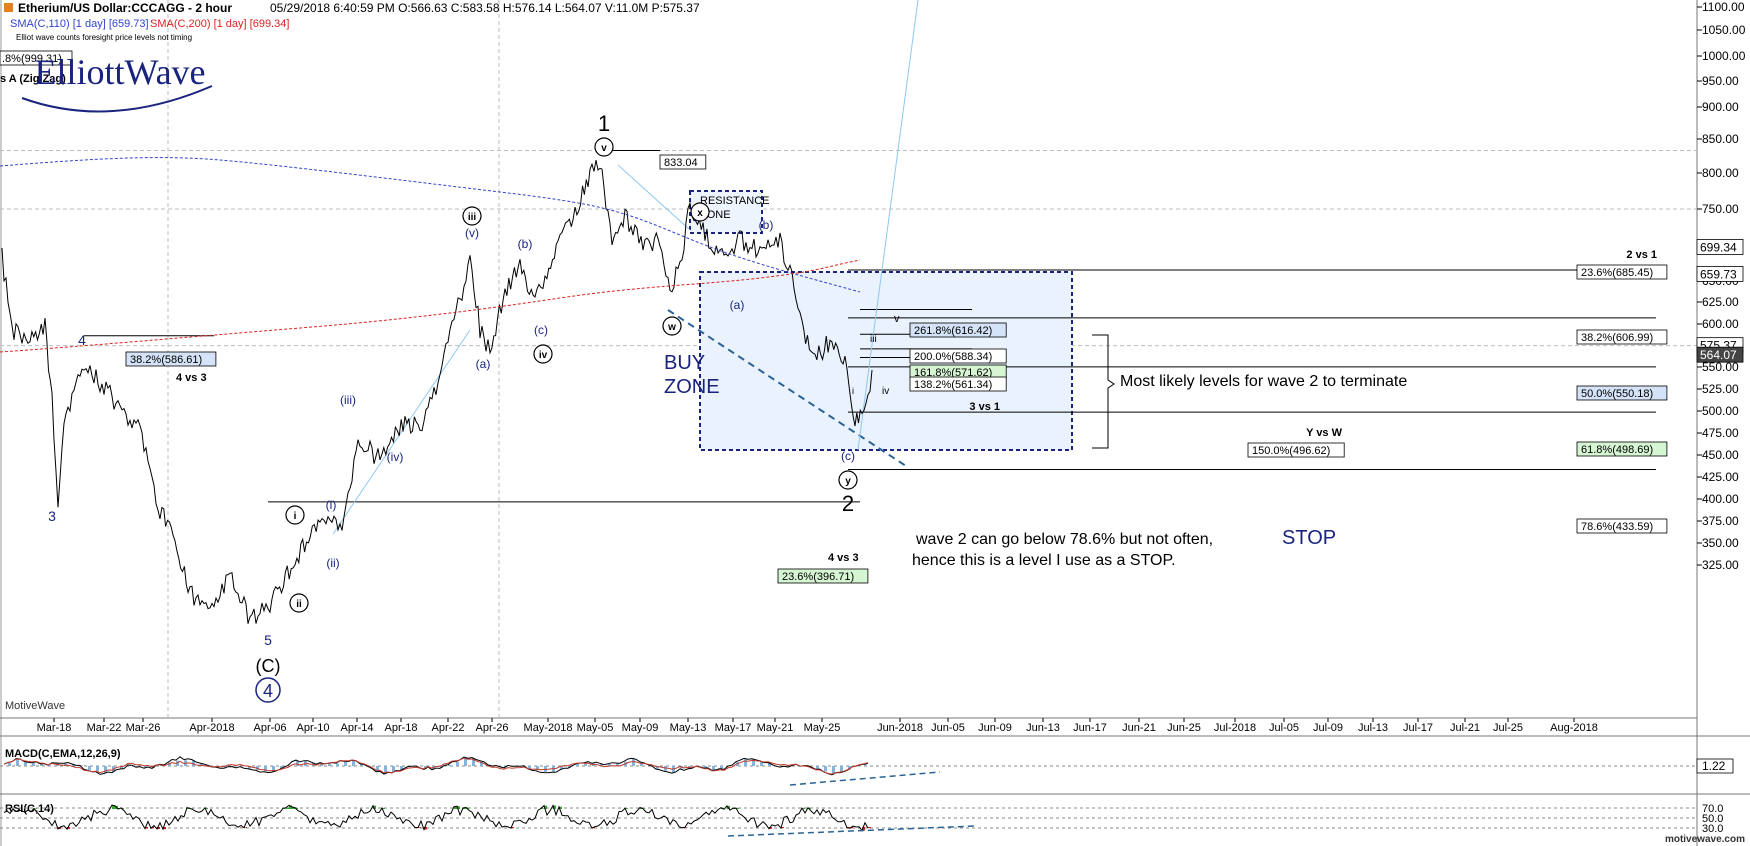  Describe the element at coordinates (958, 384) in the screenshot. I see `fib-label-3vs1-1382-box` at that location.